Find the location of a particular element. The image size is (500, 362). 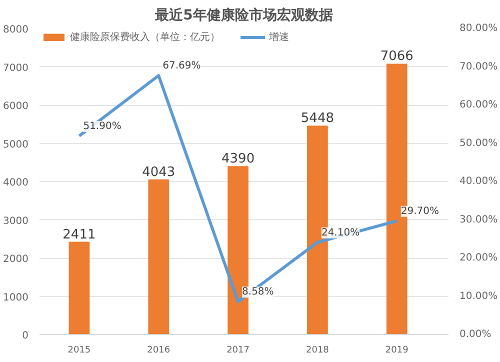

data-label: 2411 is located at coordinates (79, 234).